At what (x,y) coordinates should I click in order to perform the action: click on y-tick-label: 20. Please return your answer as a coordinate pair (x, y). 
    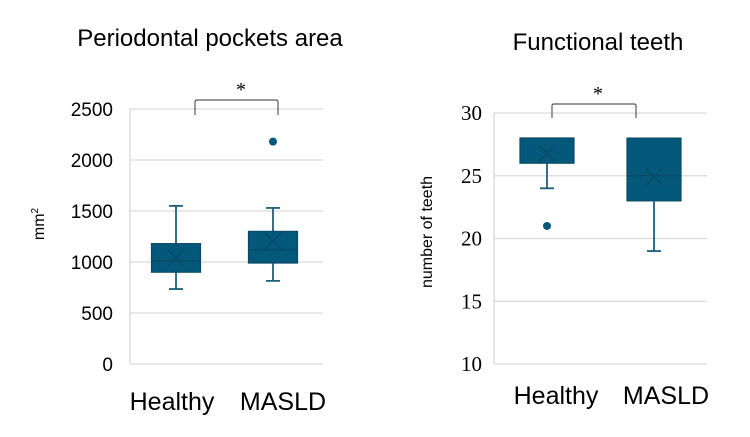
    Looking at the image, I should click on (471, 239).